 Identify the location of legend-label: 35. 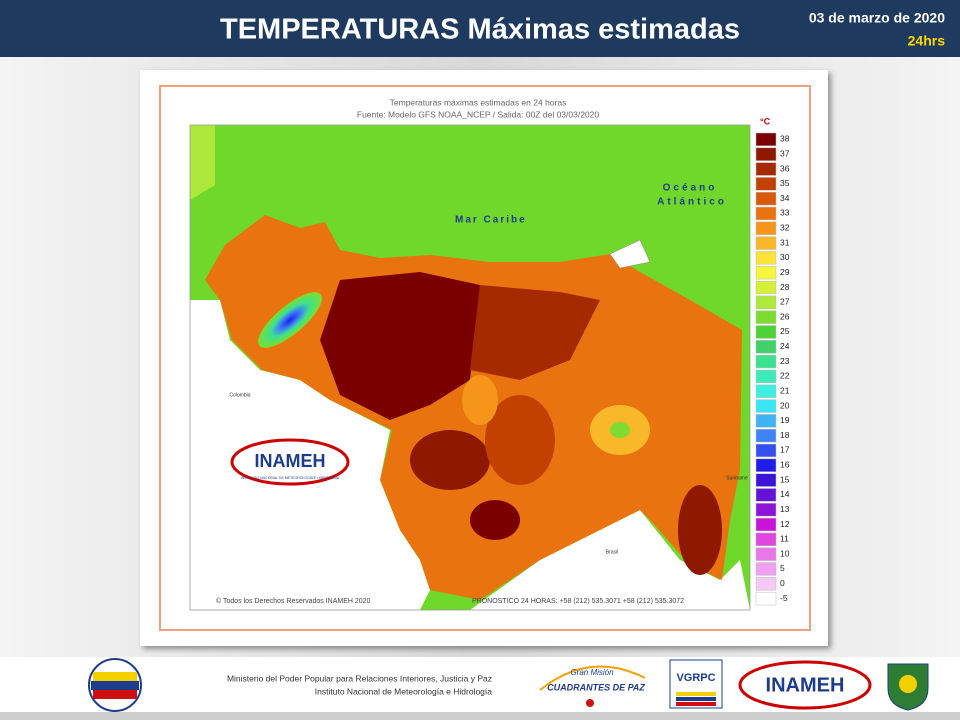
(785, 183).